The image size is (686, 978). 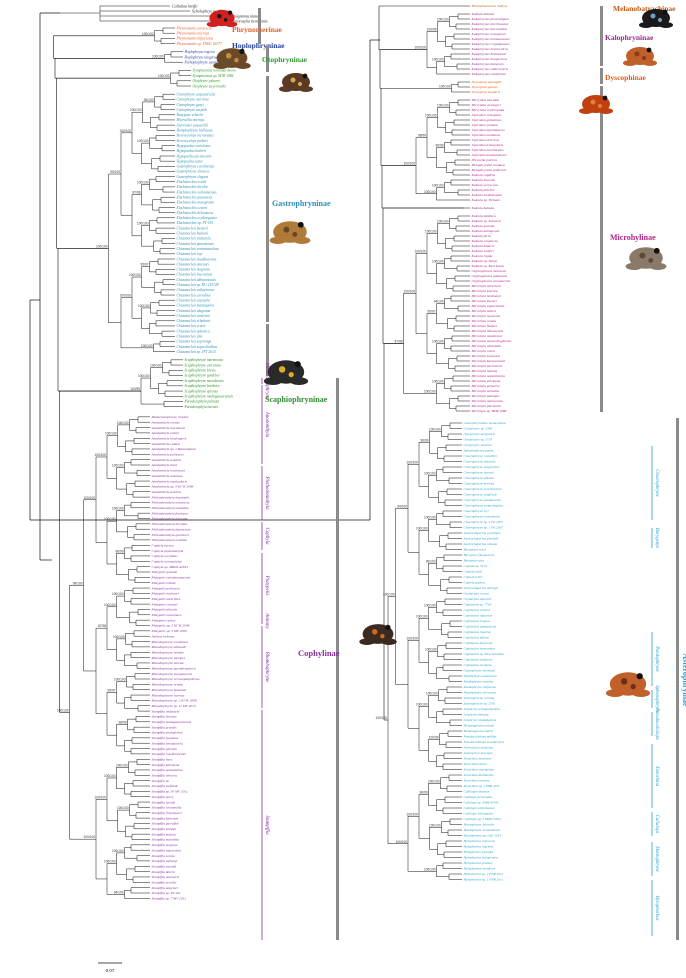 I want to click on taxon-label: Microhyla malang, so click(x=484, y=371).